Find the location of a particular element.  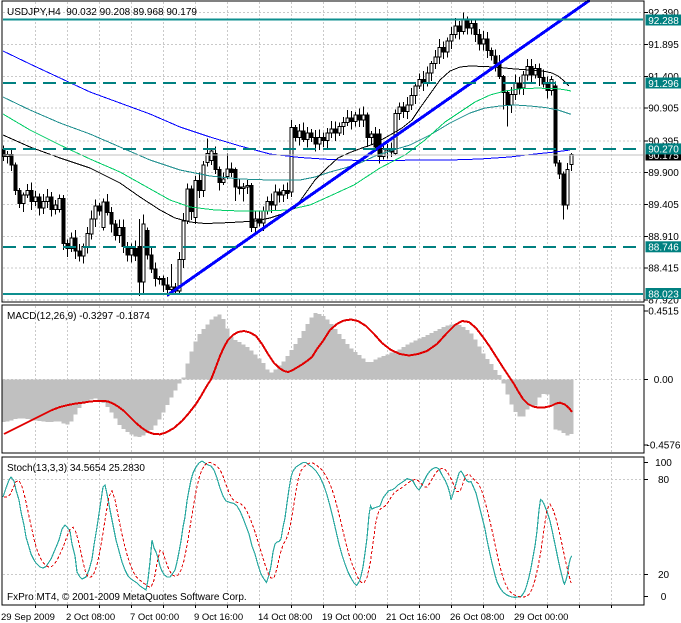

svg-text: 100 is located at coordinates (663, 463).